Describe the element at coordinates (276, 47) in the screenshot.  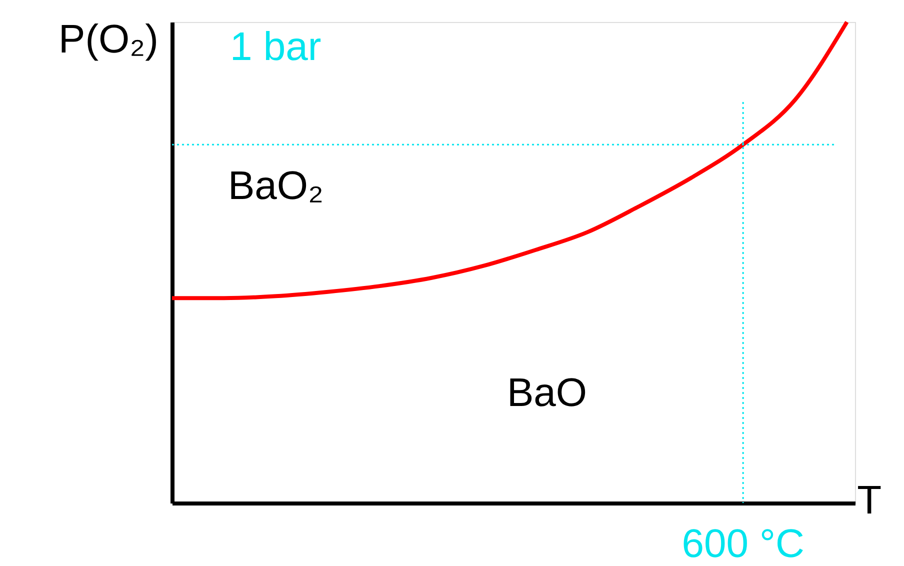
I see `ref-line-label: 1 bar` at that location.